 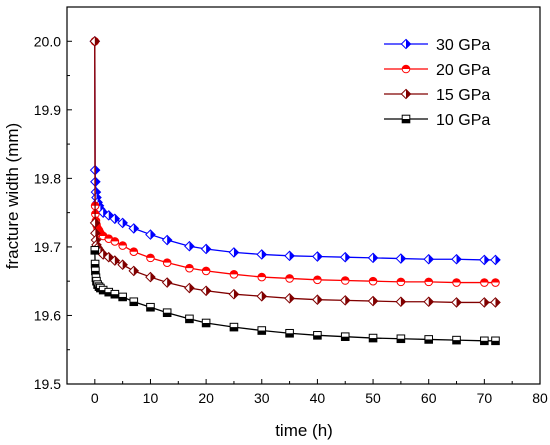 I want to click on y-tick-label: 19.6, so click(x=47, y=315).